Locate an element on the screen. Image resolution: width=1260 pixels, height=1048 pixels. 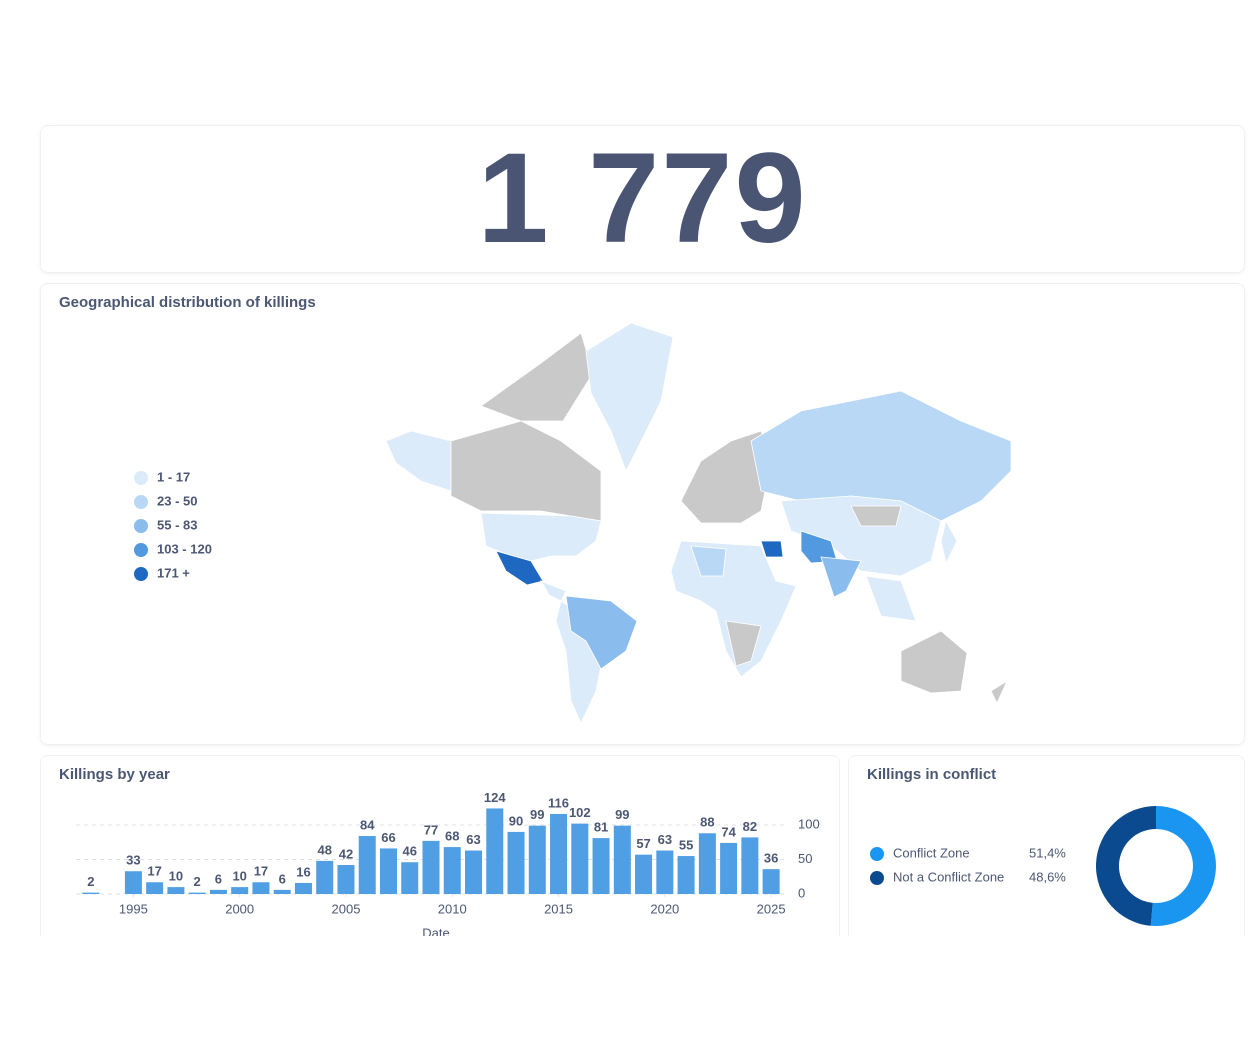
bar-value-label: 66 is located at coordinates (388, 837).